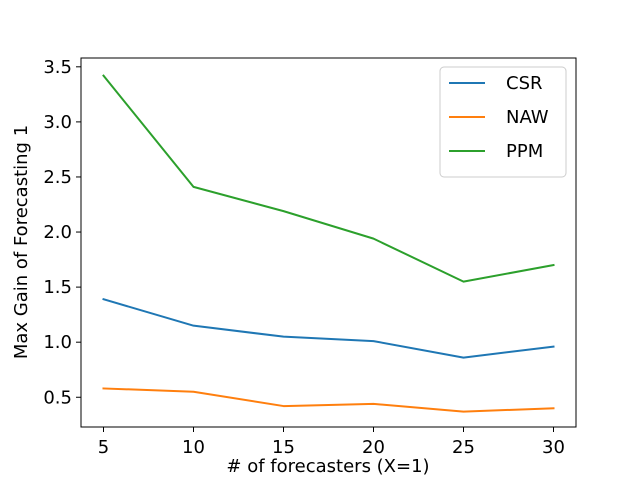 The height and width of the screenshot is (480, 640). What do you see at coordinates (57, 122) in the screenshot?
I see `y-tick-label: 3.0` at bounding box center [57, 122].